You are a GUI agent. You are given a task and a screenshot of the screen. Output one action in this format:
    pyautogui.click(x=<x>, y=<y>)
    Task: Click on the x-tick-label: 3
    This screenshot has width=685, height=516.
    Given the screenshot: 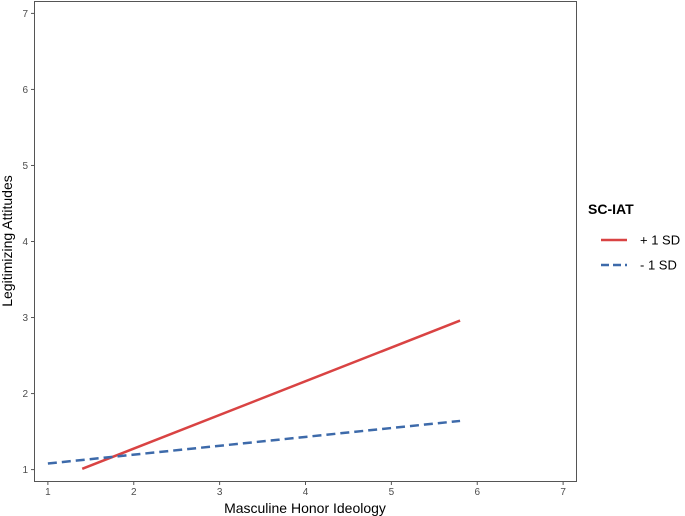 What is the action you would take?
    pyautogui.click(x=220, y=492)
    